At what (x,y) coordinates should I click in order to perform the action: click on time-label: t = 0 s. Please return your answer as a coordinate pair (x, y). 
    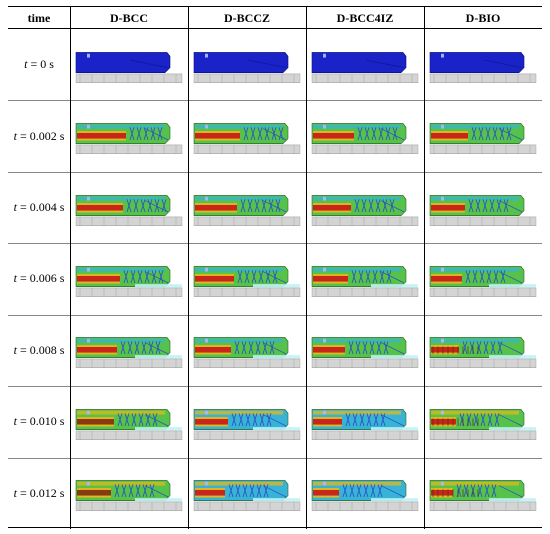
    Looking at the image, I should click on (39, 64).